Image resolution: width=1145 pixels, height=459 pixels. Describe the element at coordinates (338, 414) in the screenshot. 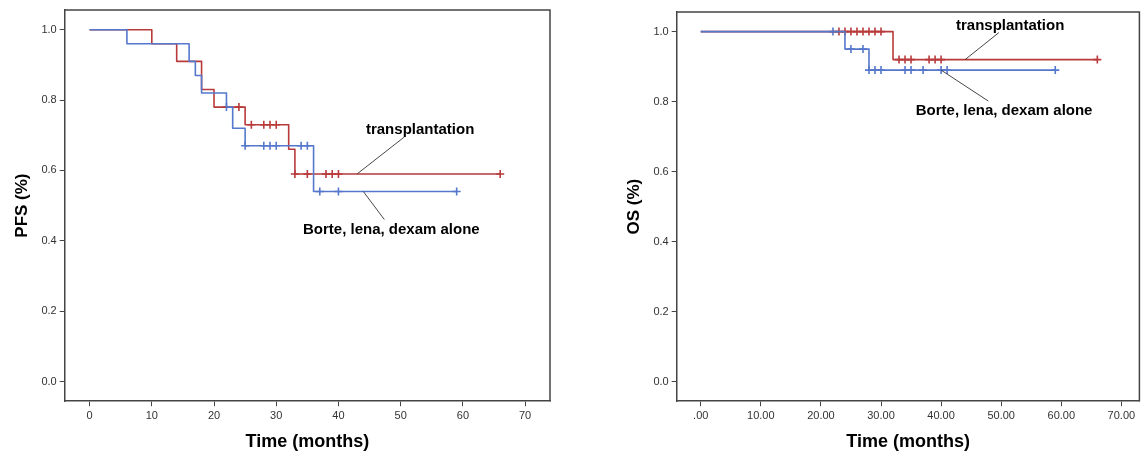

I see `x-tick-label: 40` at that location.